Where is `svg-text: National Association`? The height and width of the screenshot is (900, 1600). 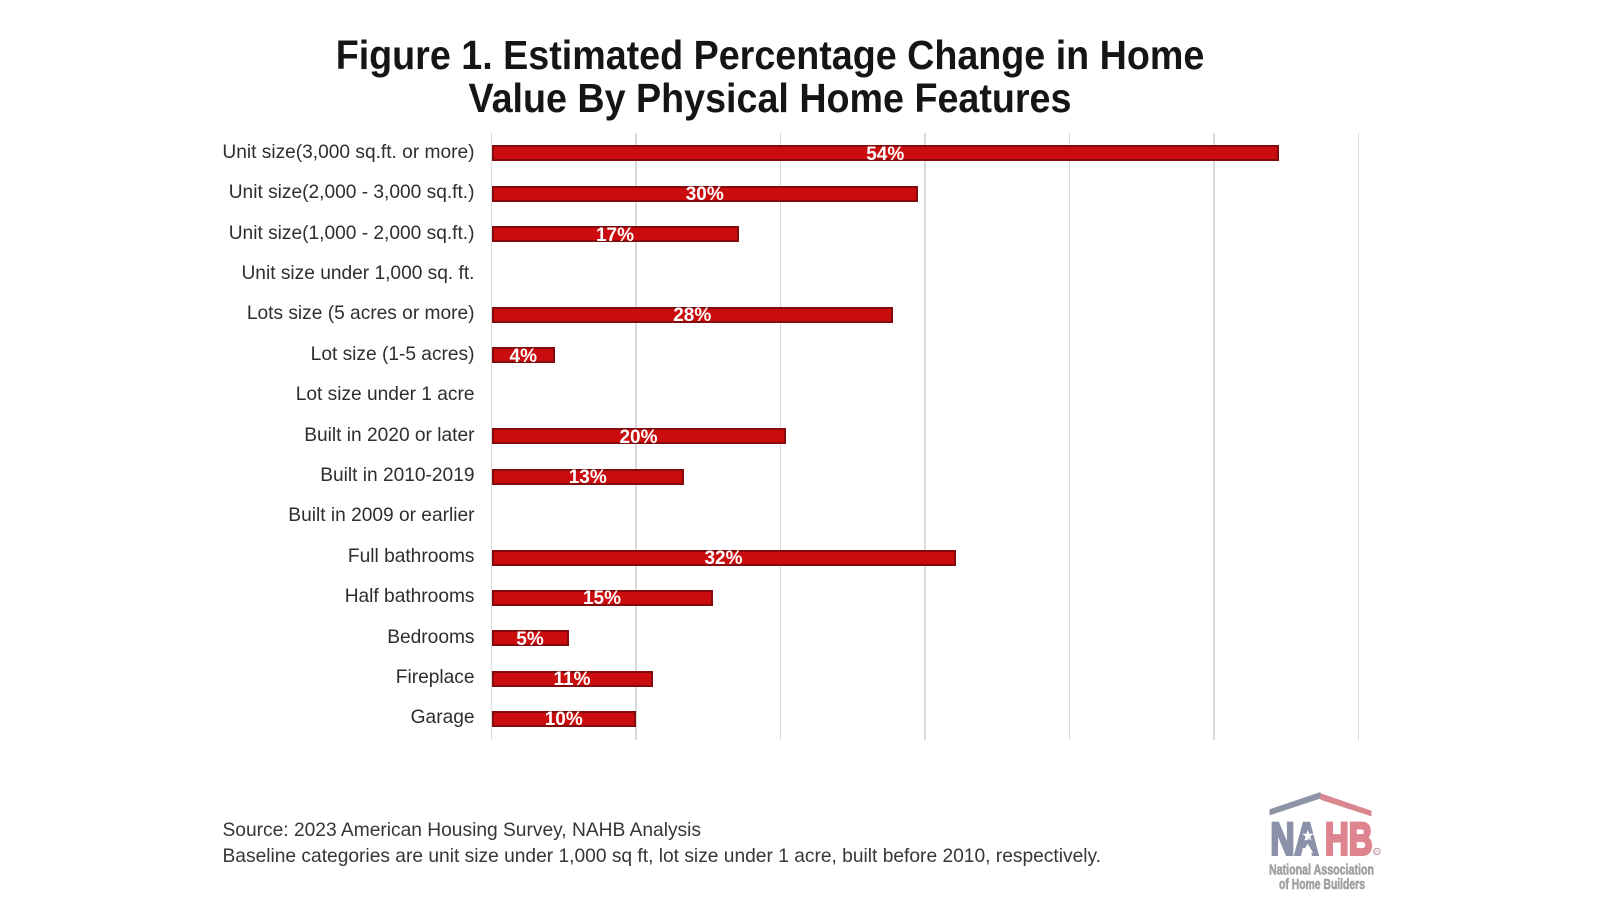 svg-text: National Association is located at coordinates (1321, 871).